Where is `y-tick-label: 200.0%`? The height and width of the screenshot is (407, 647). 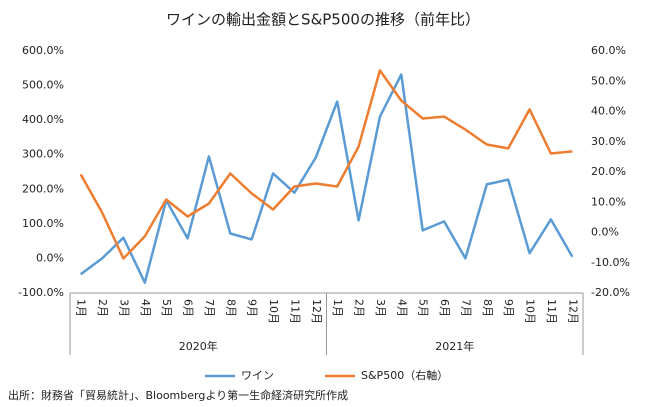
y-tick-label: 200.0% is located at coordinates (43, 188).